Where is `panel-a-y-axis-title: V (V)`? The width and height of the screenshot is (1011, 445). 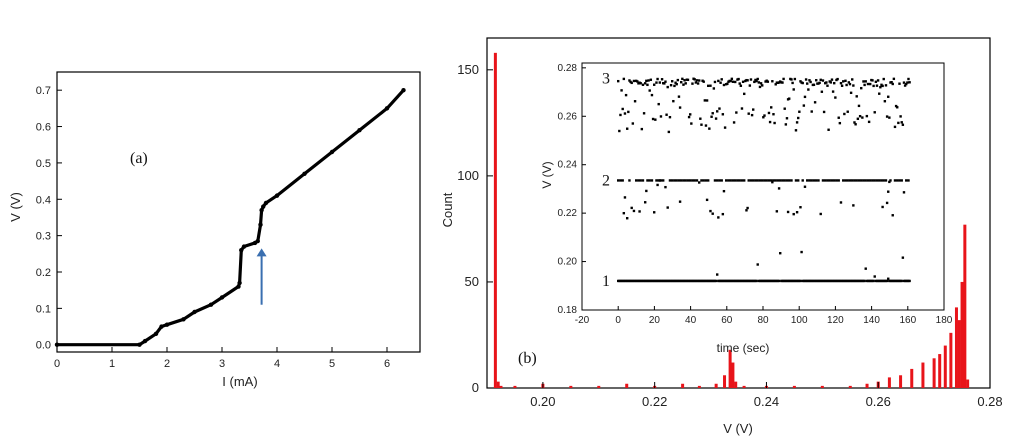 panel-a-y-axis-title: V (V) is located at coordinates (15, 207).